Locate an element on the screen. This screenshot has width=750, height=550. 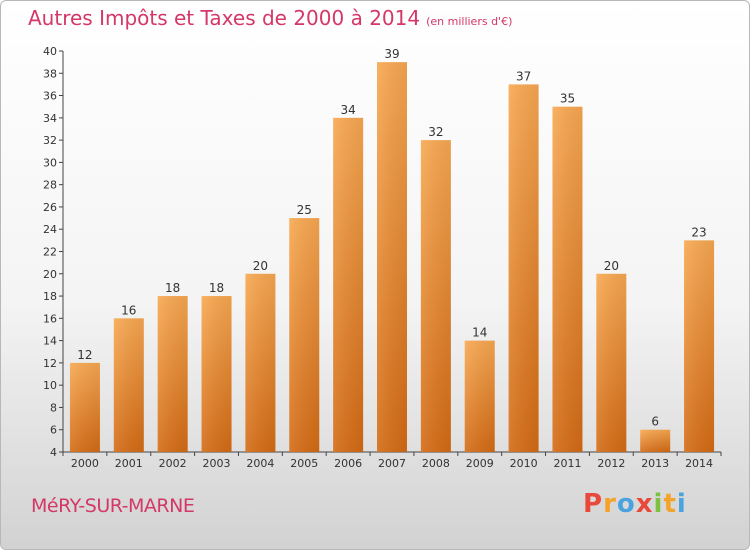
value-label-2013: 6 is located at coordinates (655, 422).